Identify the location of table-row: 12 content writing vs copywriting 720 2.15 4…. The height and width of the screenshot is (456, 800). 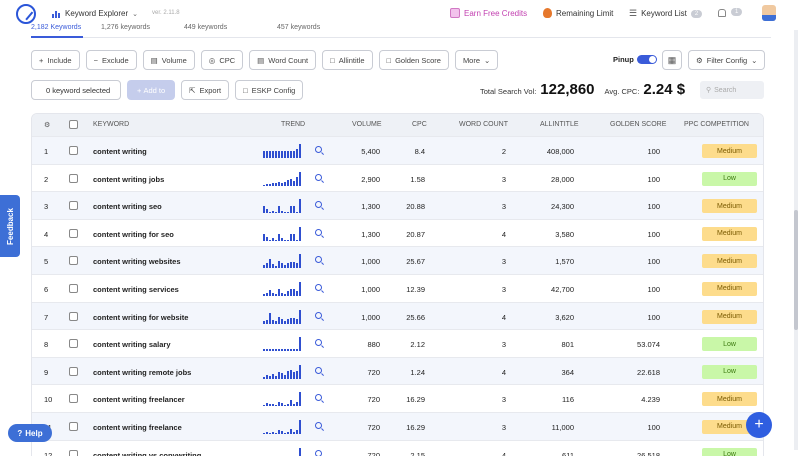
(397, 447).